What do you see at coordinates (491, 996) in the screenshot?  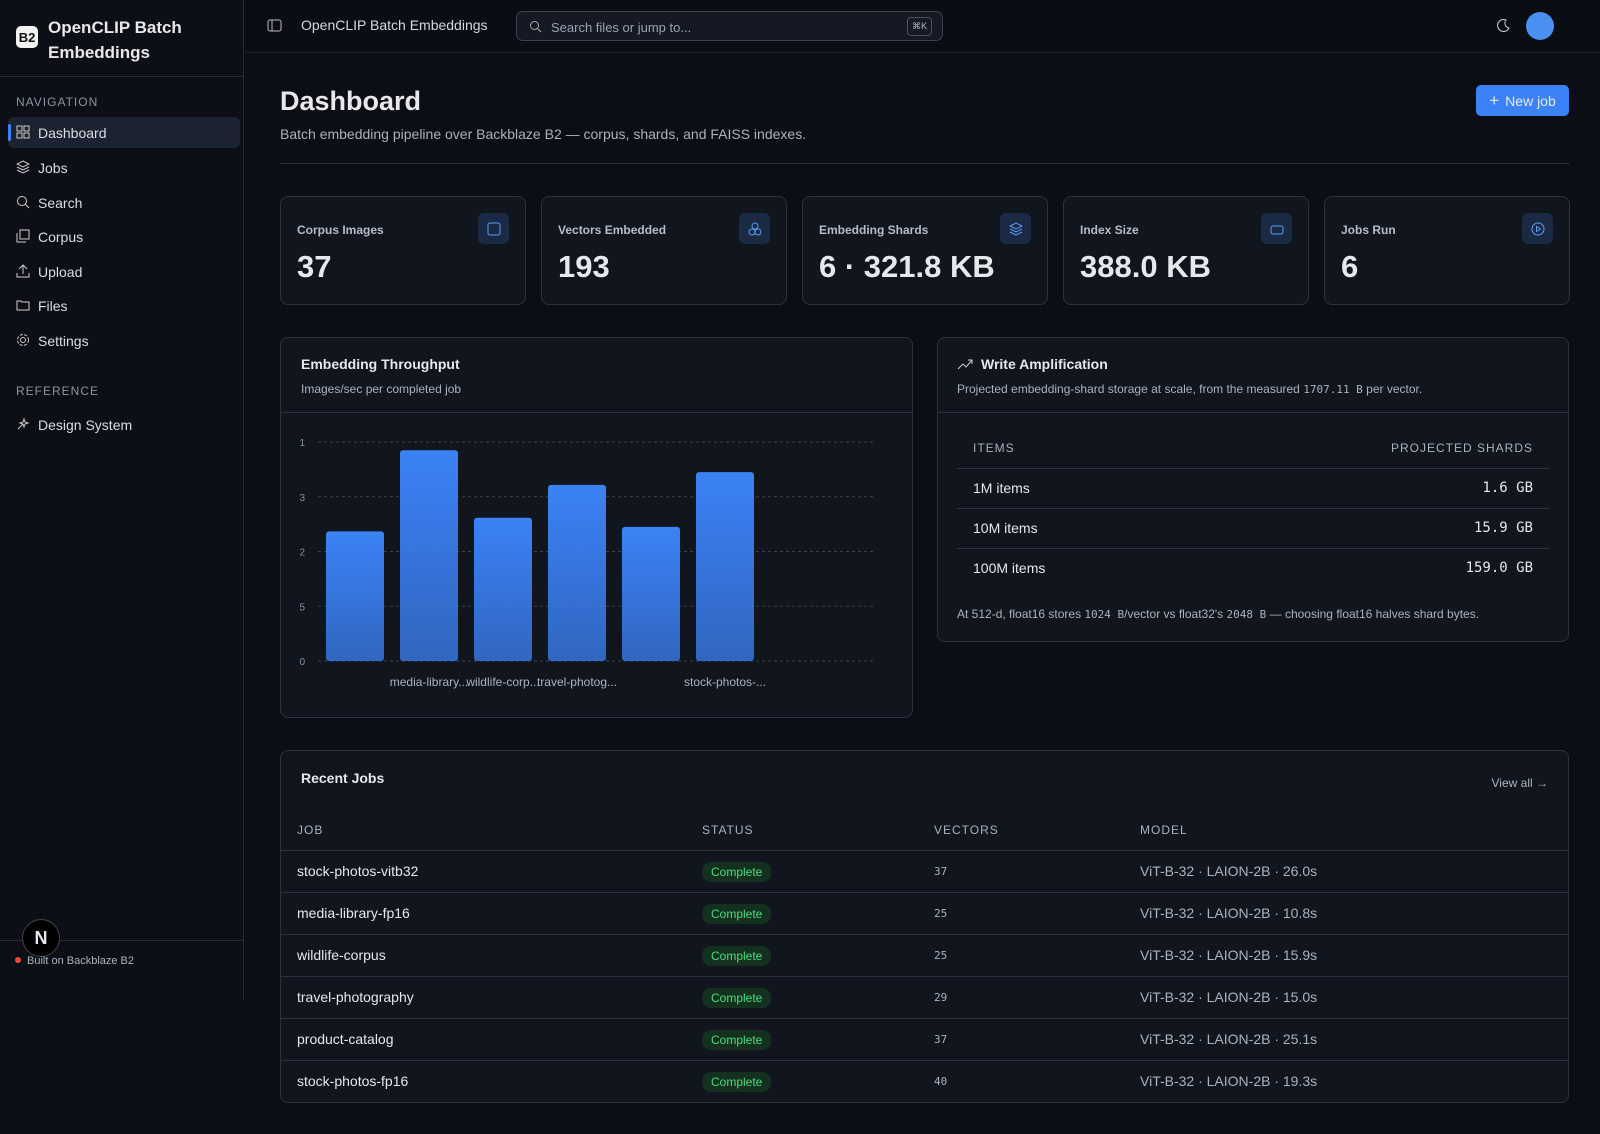 I see `cell: travel-photography` at bounding box center [491, 996].